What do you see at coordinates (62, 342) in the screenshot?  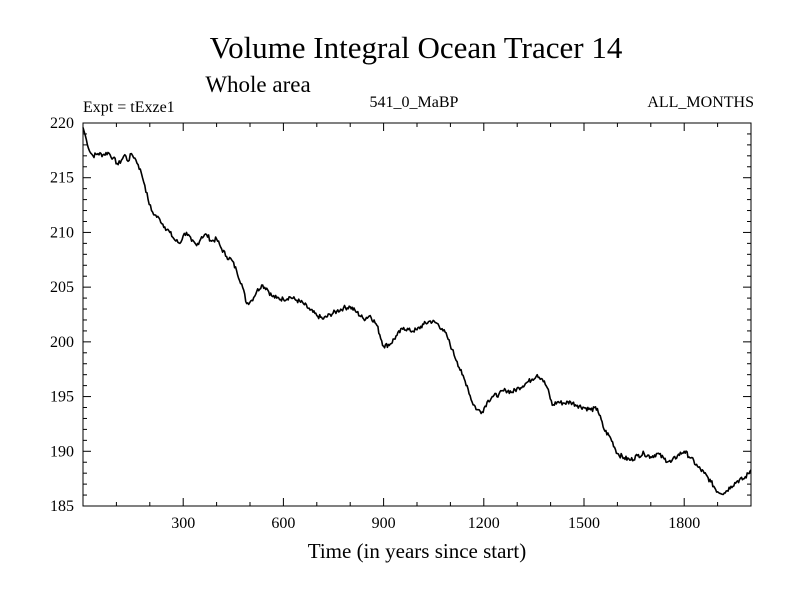 I see `y-tick-label: 200` at bounding box center [62, 342].